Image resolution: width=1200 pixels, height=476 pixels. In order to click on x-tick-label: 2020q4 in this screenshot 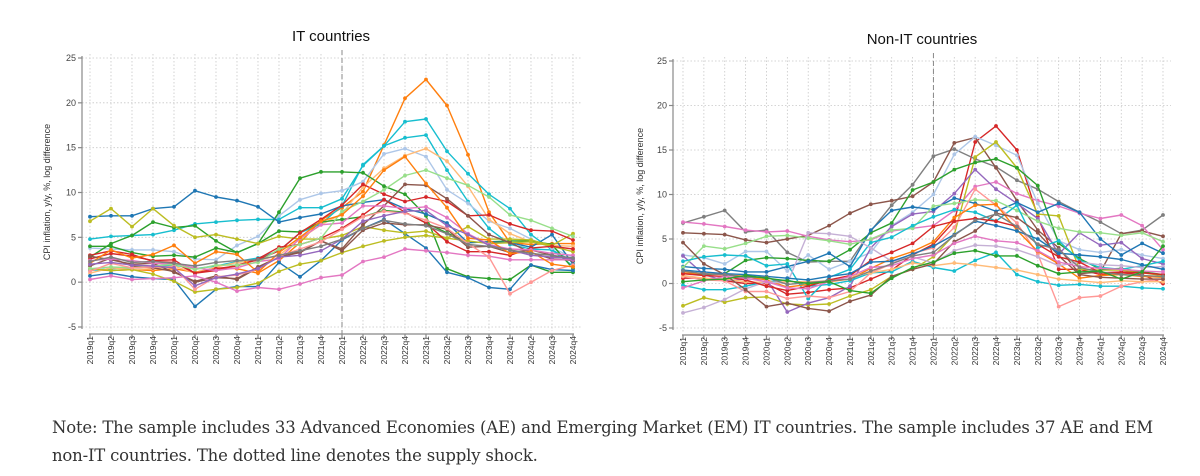, I will do `click(237, 350)`.